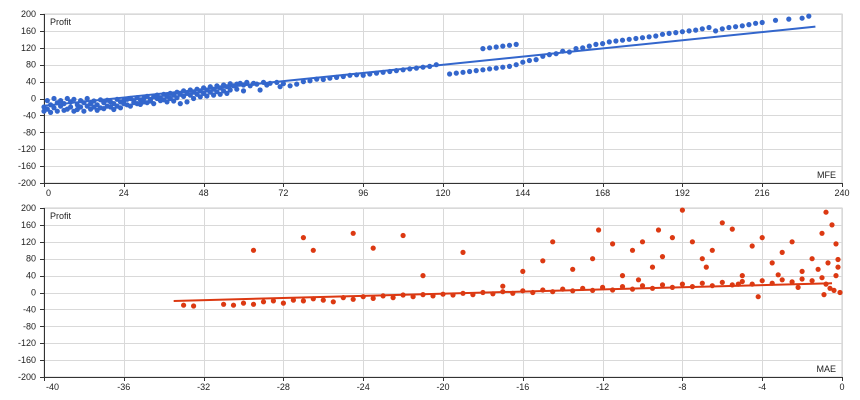 The height and width of the screenshot is (400, 860). Describe the element at coordinates (522, 193) in the screenshot. I see `chart-1-x-tick-label: 144` at that location.